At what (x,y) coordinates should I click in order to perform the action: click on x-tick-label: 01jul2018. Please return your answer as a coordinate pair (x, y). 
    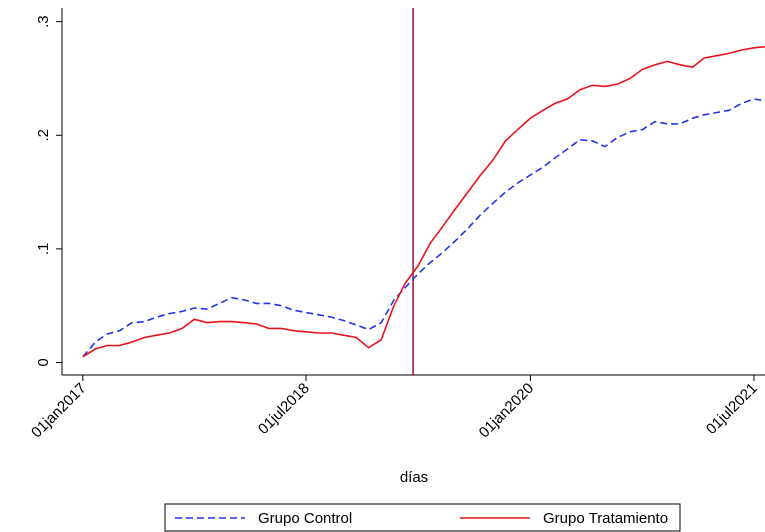
    Looking at the image, I should click on (284, 409).